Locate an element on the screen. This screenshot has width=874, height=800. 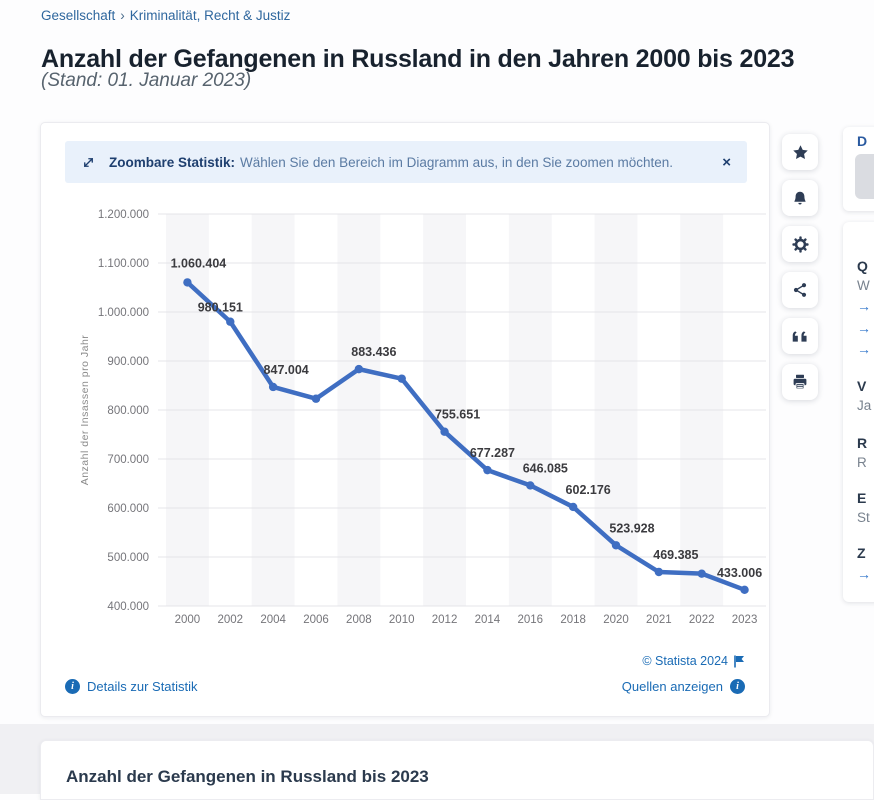
y-tick-label: 600.000 is located at coordinates (128, 509).